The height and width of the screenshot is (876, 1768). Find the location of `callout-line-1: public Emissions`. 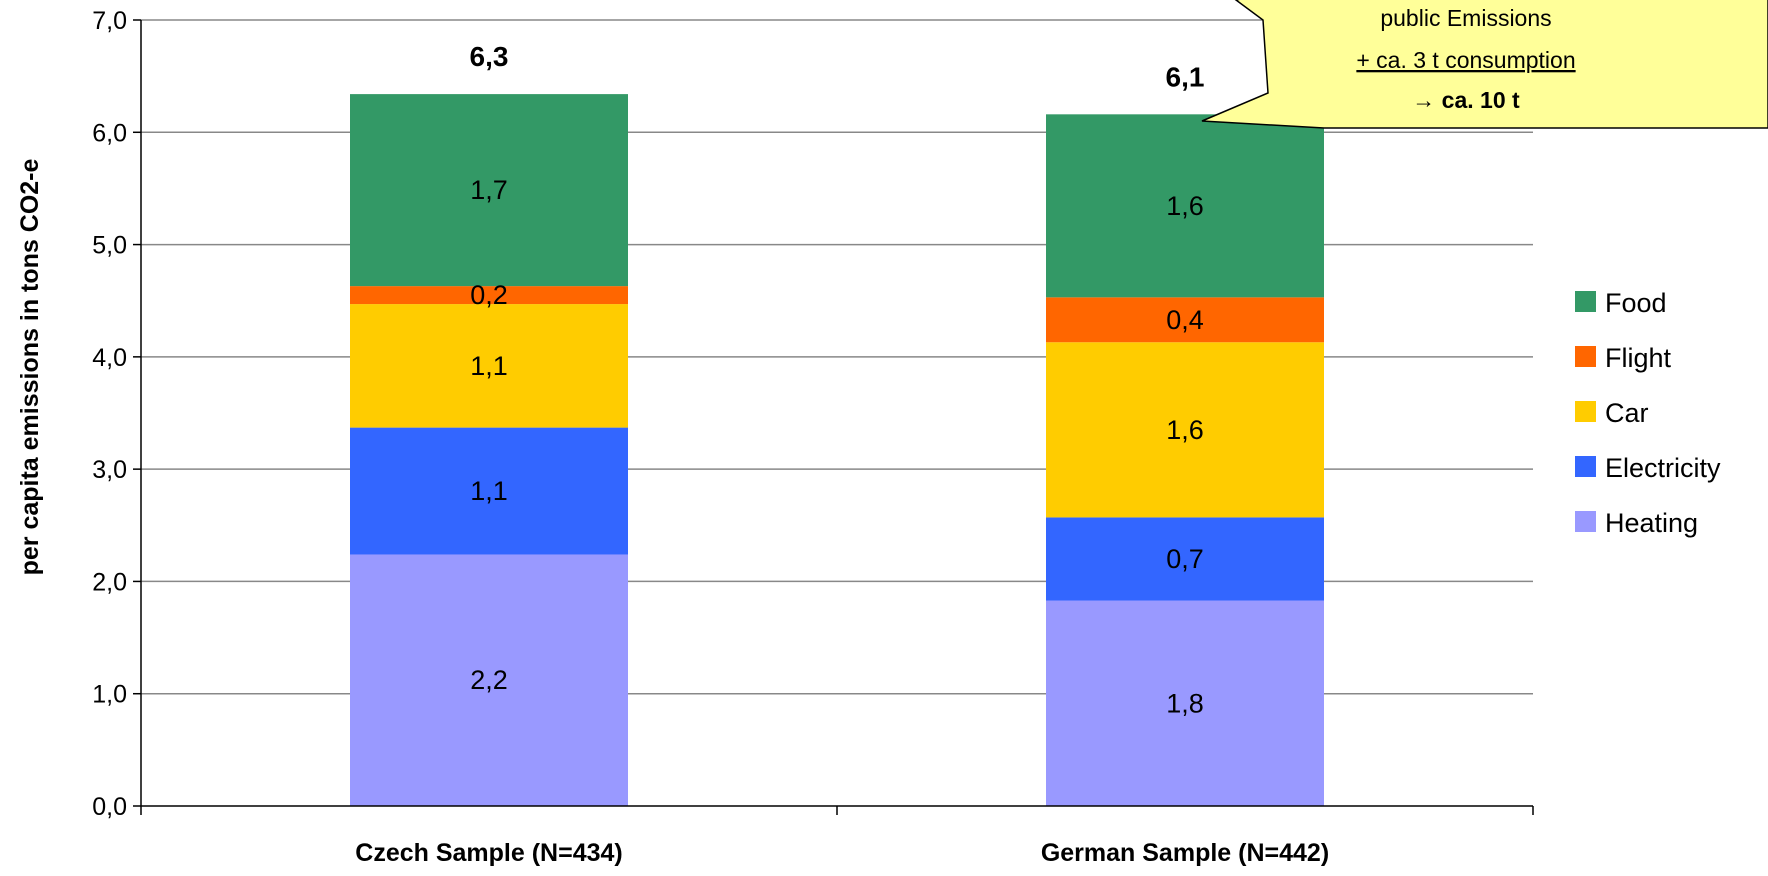

callout-line-1: public Emissions is located at coordinates (1465, 18).